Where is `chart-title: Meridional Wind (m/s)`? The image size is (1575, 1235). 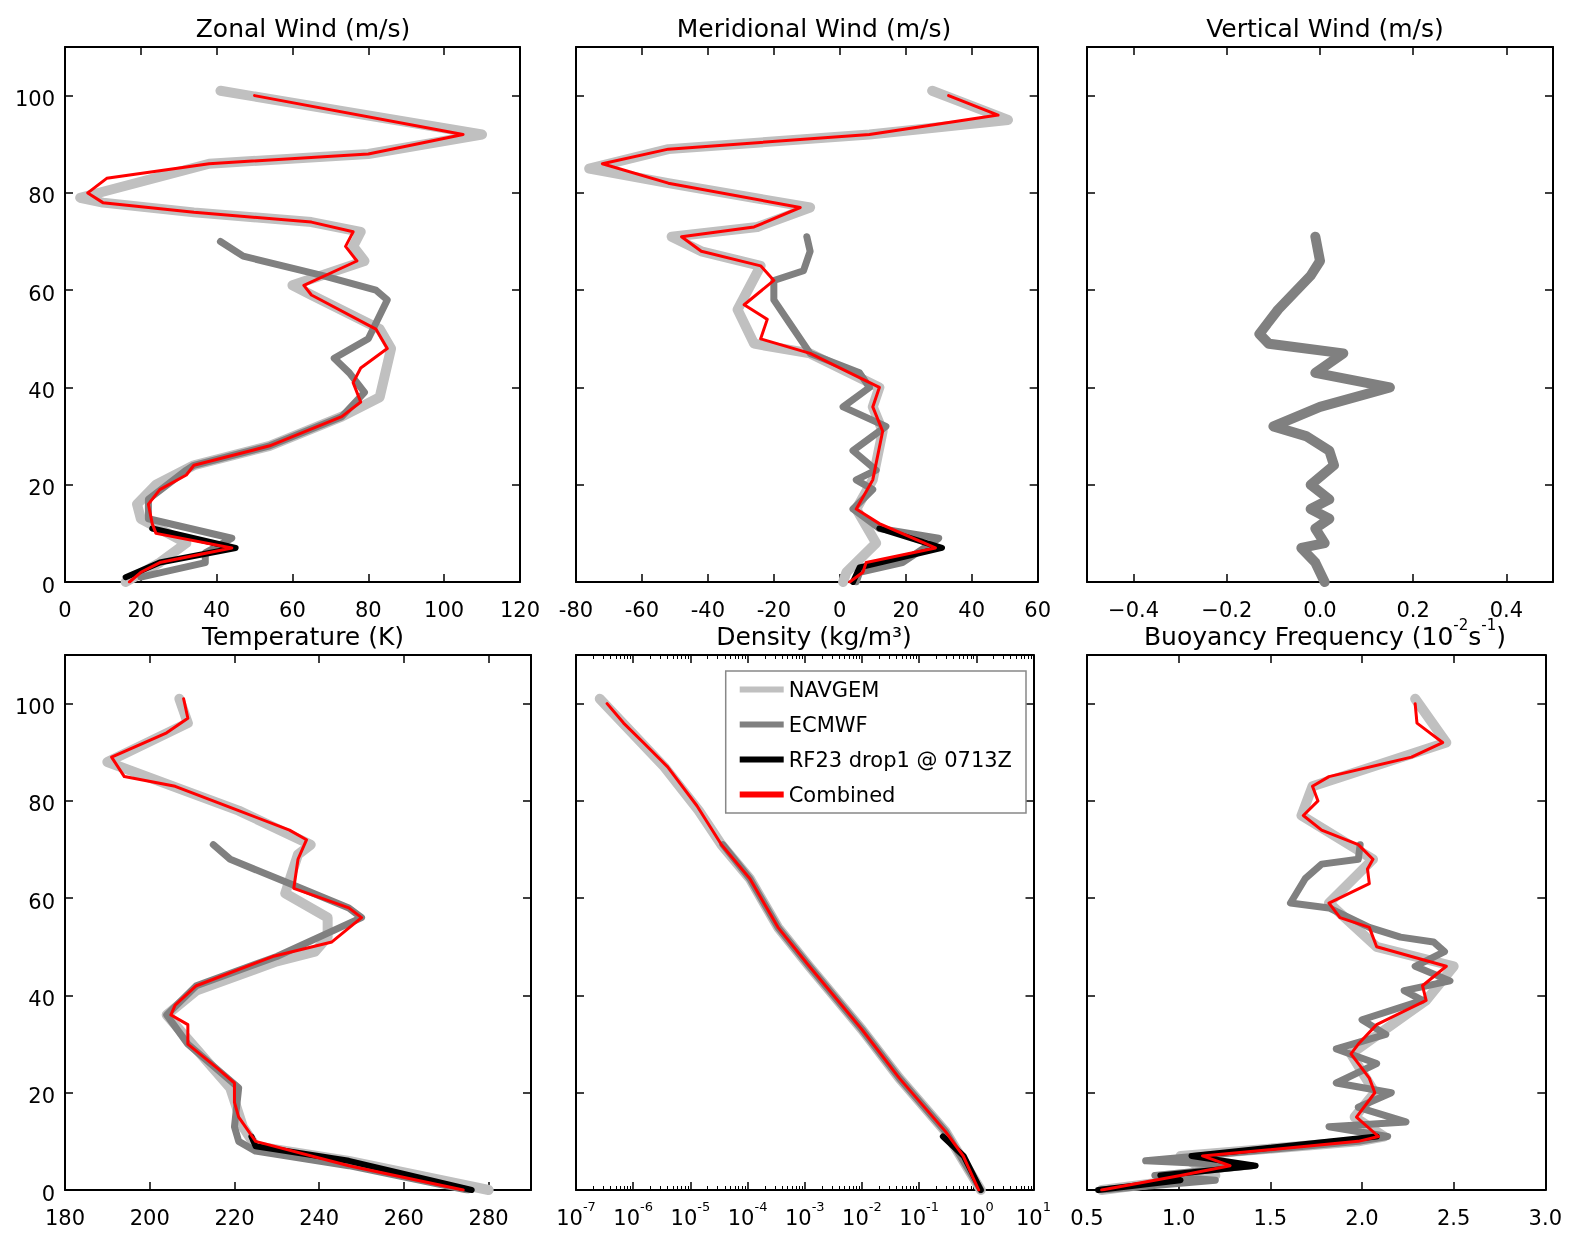 chart-title: Meridional Wind (m/s) is located at coordinates (814, 28).